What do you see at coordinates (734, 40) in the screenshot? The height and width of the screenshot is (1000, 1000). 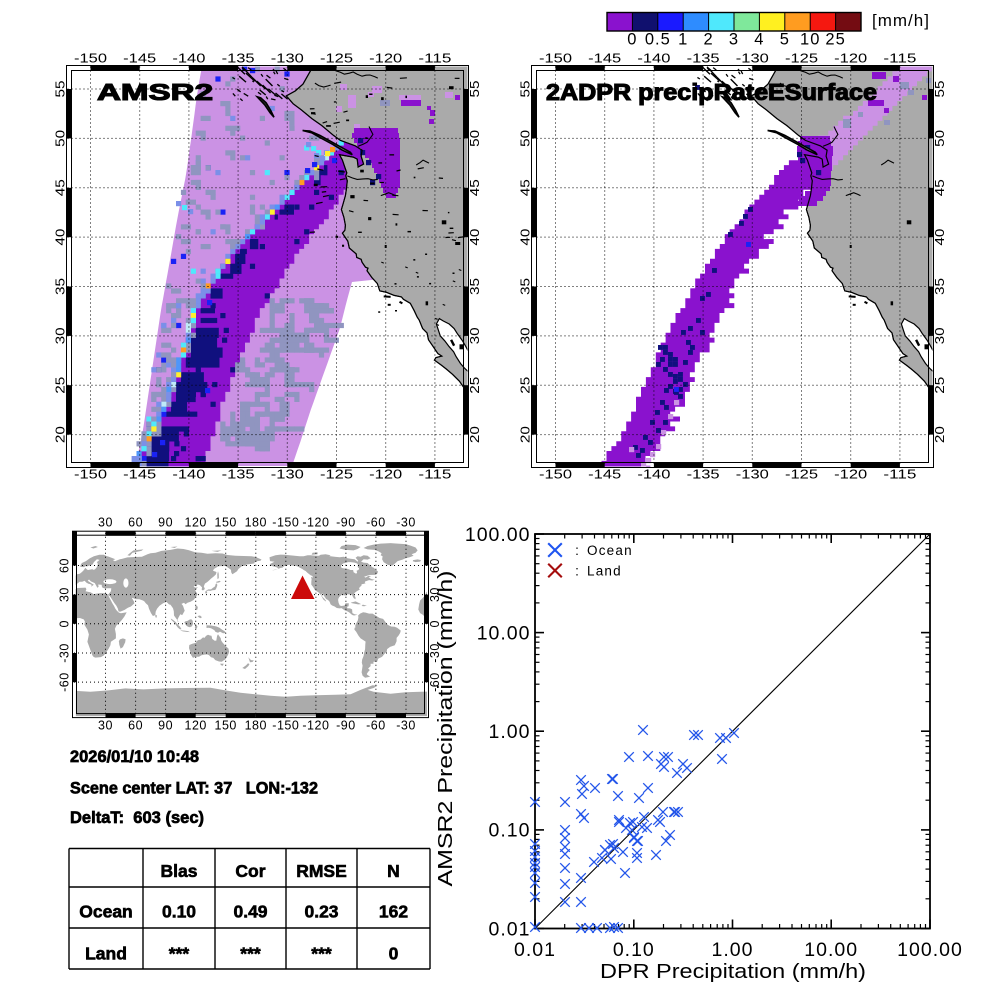 I see `svg-text: 3` at bounding box center [734, 40].